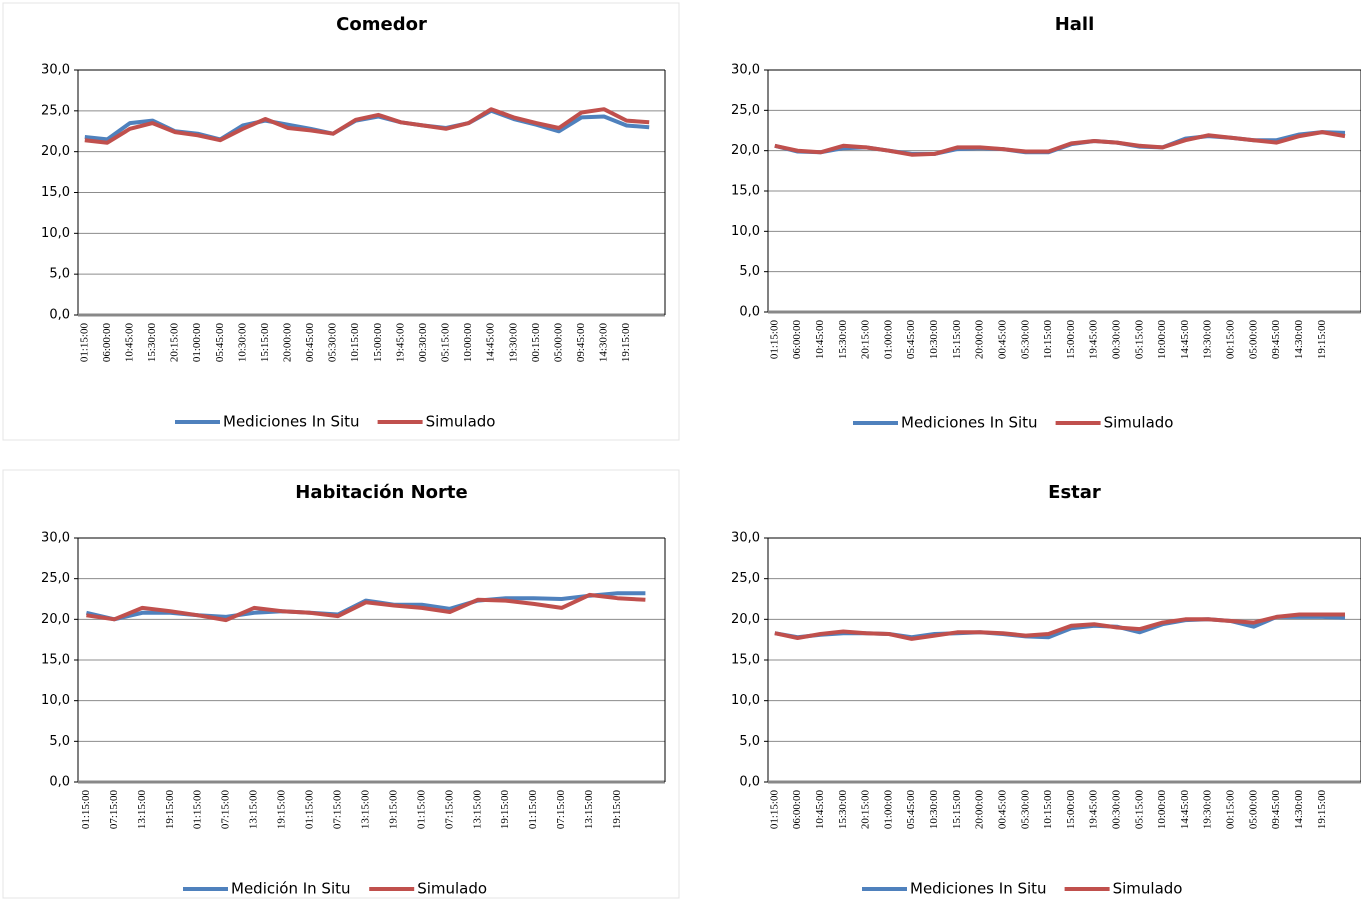 The height and width of the screenshot is (901, 1361). I want to click on x-tick-label: 20:15:00, so click(866, 340).